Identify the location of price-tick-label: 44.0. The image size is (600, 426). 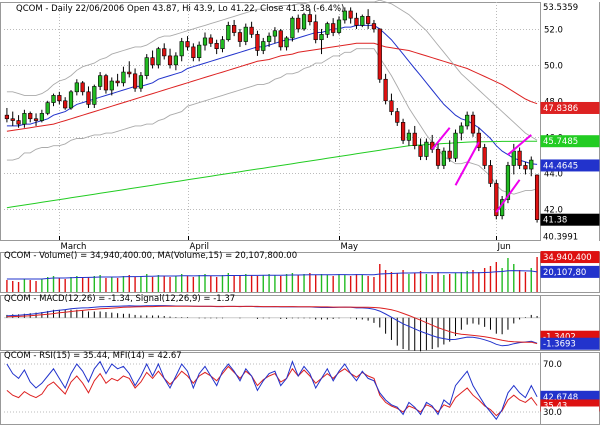
(553, 175).